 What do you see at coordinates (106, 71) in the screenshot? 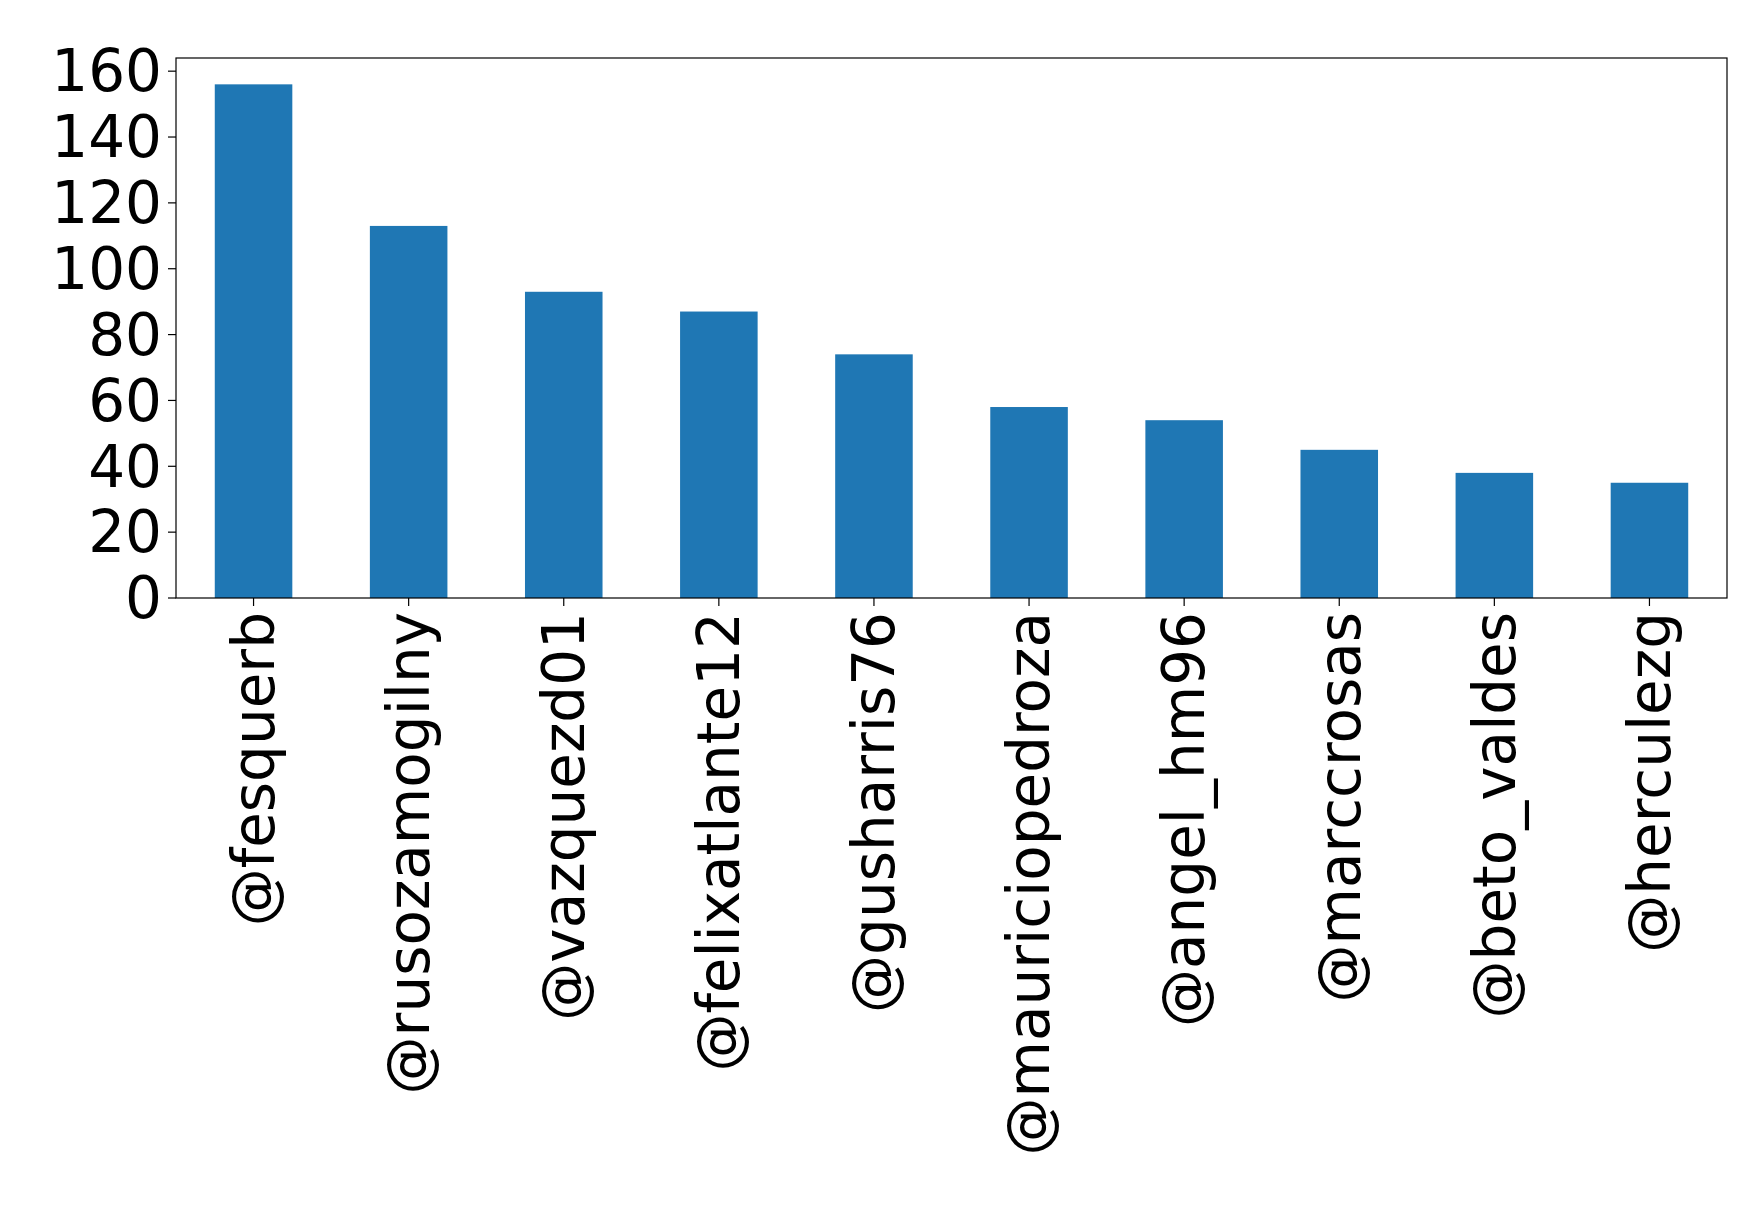
I see `y-tick-label: 160` at bounding box center [106, 71].